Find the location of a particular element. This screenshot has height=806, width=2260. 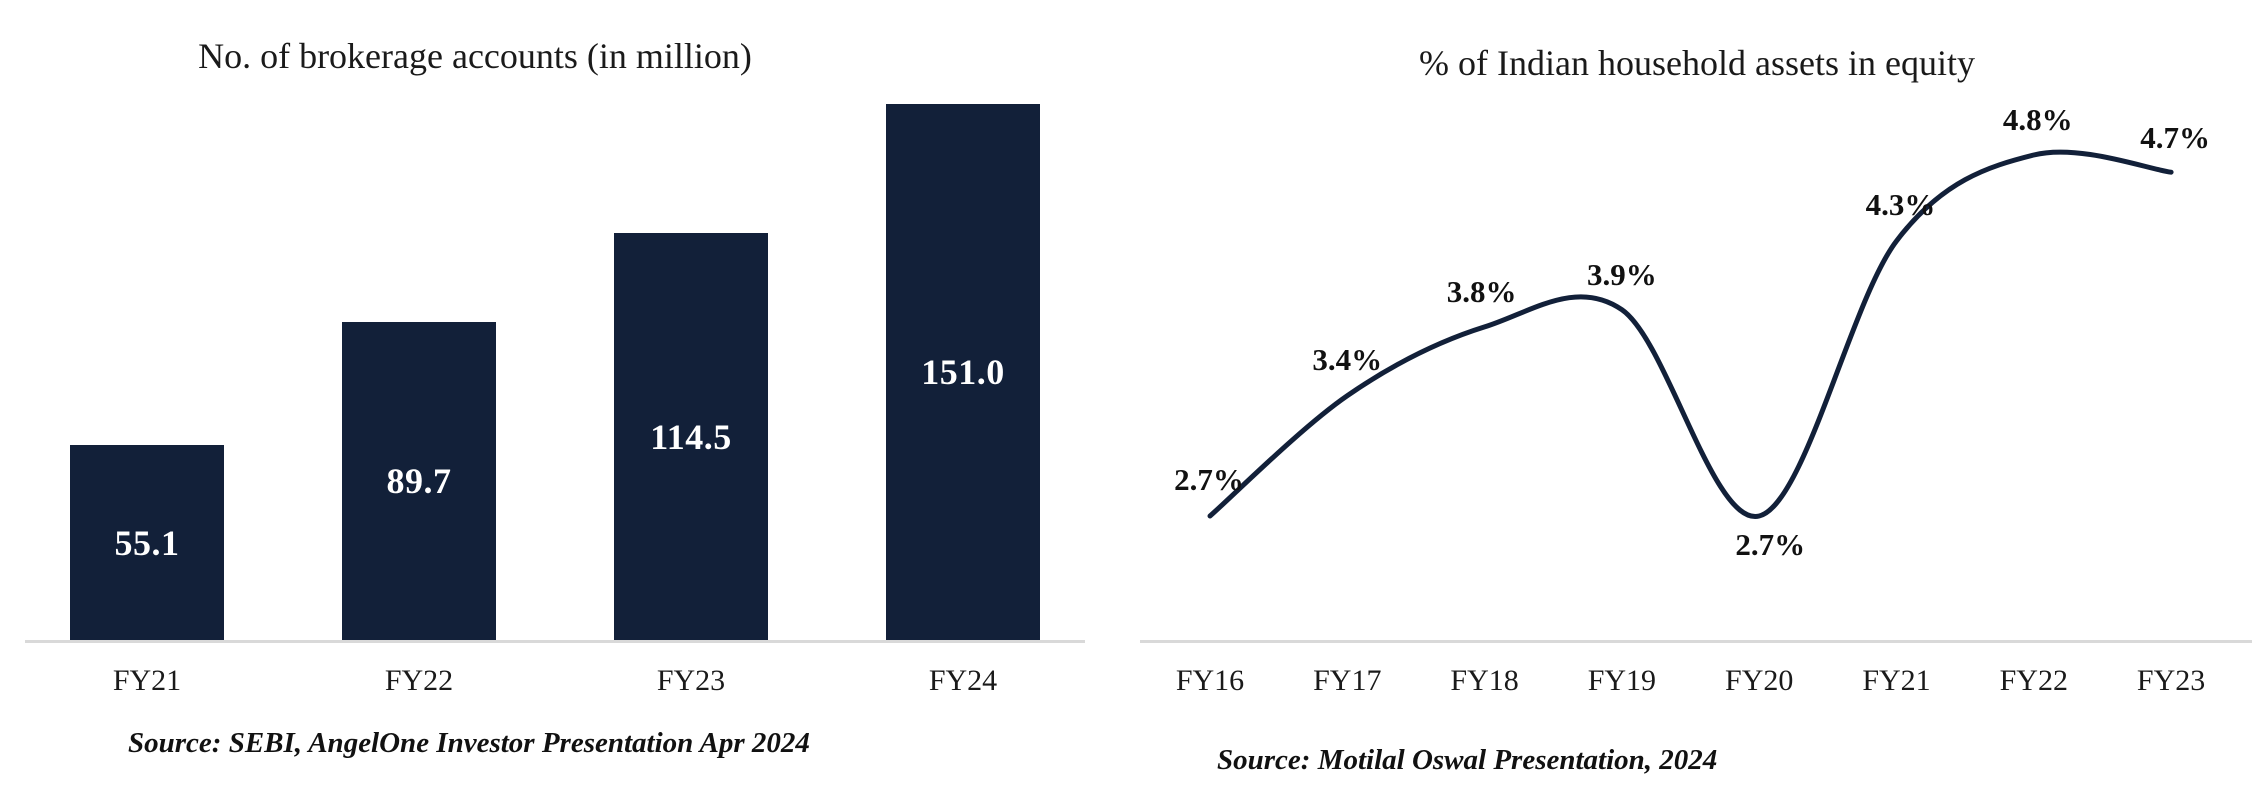

bar-value-label: 114.5 is located at coordinates (691, 436).